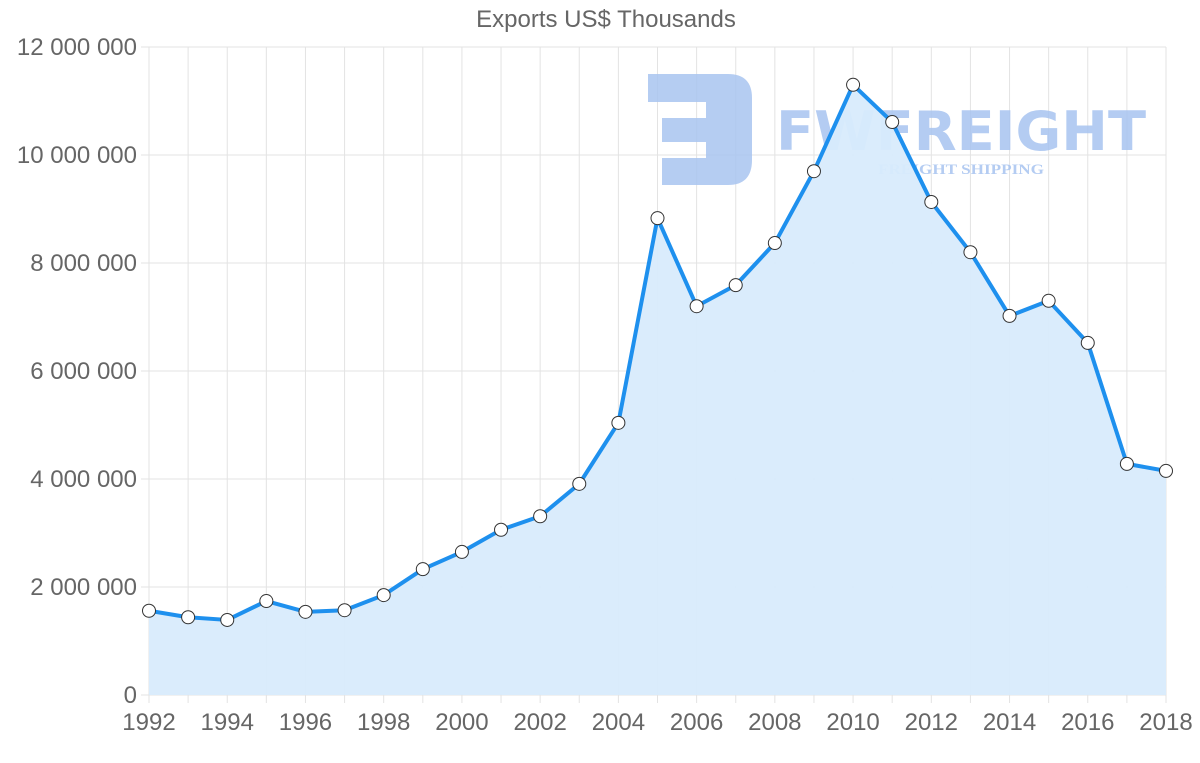  What do you see at coordinates (305, 722) in the screenshot?
I see `x-tick-label: 1996` at bounding box center [305, 722].